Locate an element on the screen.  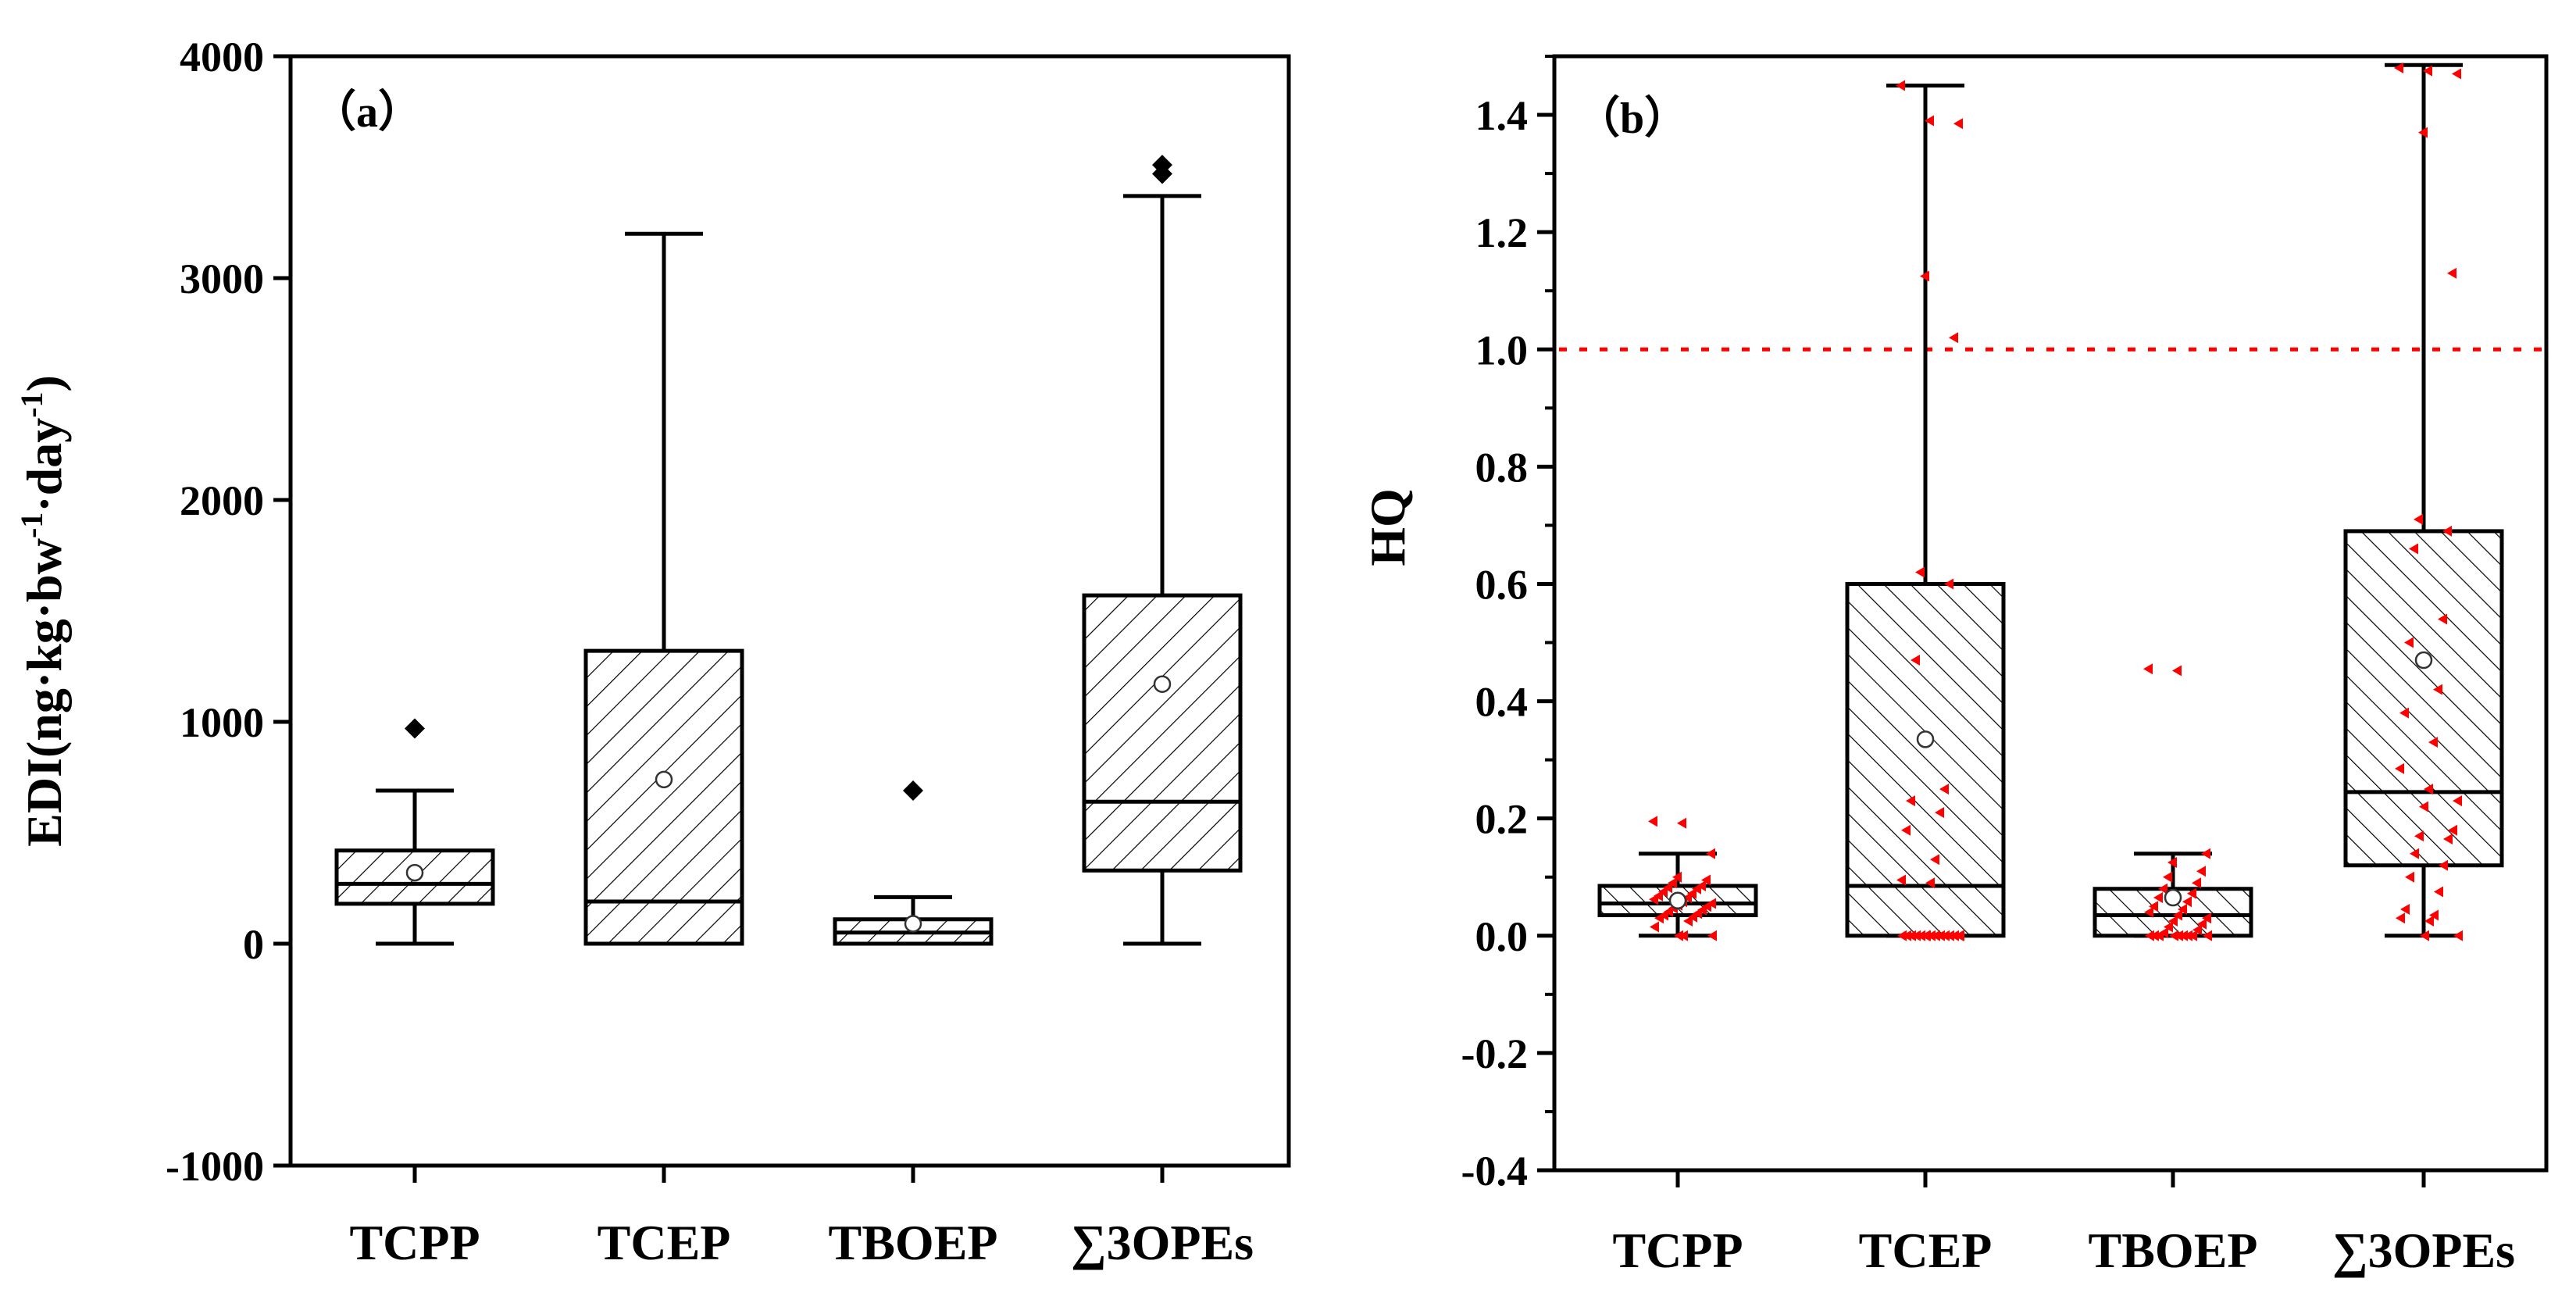
panel-label-a: （a） is located at coordinates (367, 112).